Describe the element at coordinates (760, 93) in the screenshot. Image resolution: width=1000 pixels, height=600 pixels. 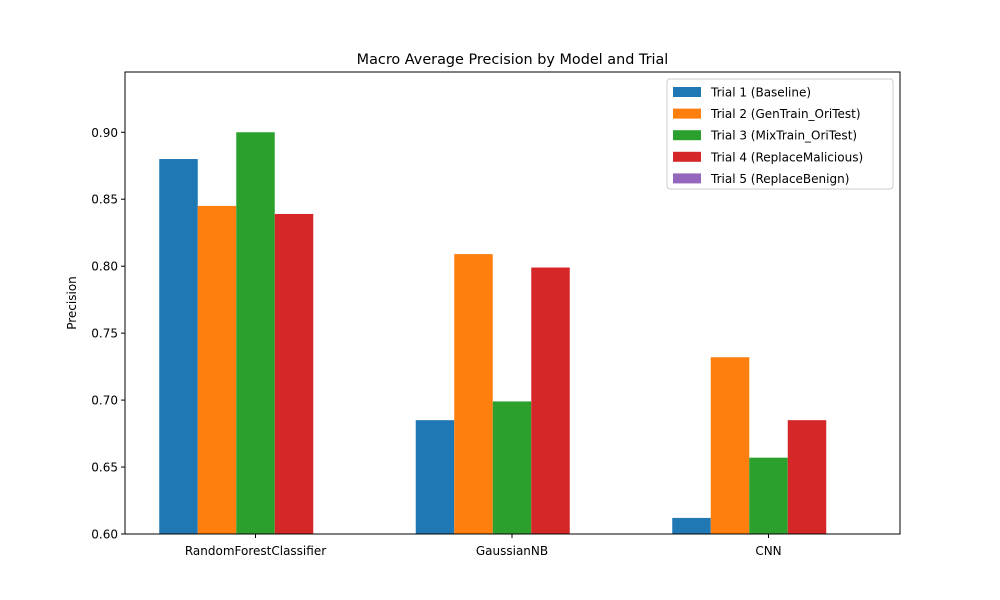
I see `legend-entry: Trial 1 (Baseline)` at that location.